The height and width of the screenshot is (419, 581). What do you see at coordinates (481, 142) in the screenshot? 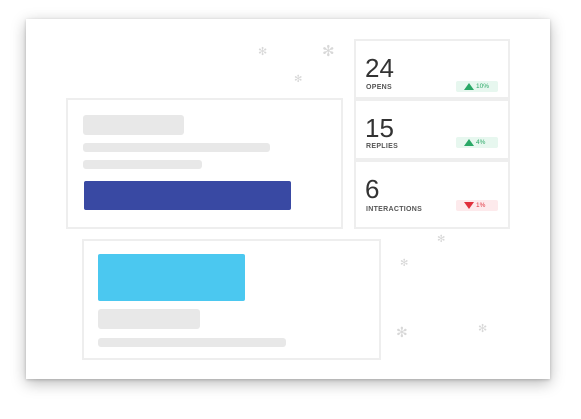
I see `trend-change: 4%` at bounding box center [481, 142].